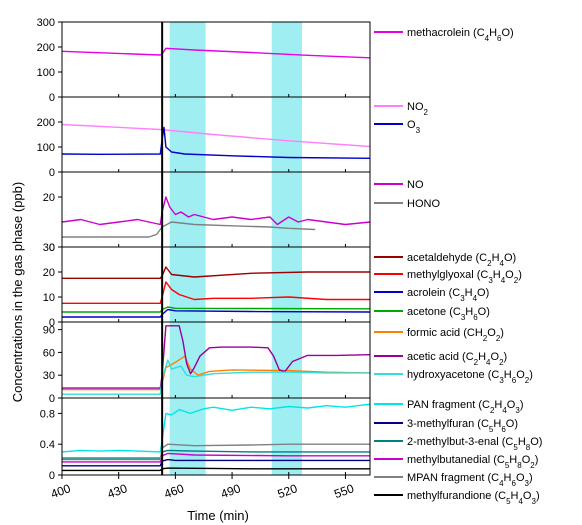 The width and height of the screenshot is (582, 525). What do you see at coordinates (460, 35) in the screenshot?
I see `legend-label: methacrolein (C4H6O)` at bounding box center [460, 35].